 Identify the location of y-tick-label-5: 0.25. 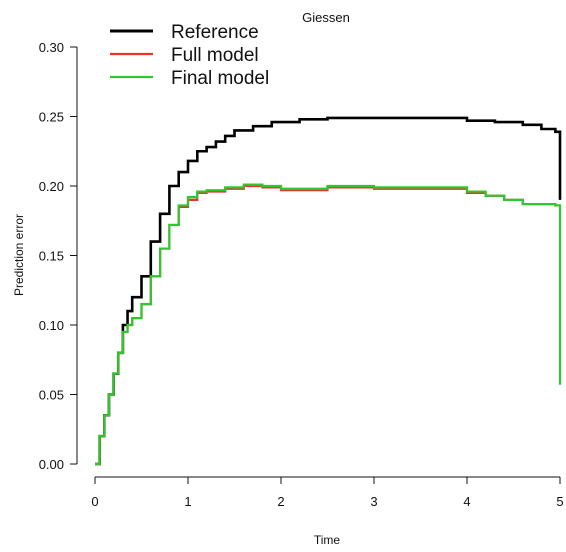
(51, 117).